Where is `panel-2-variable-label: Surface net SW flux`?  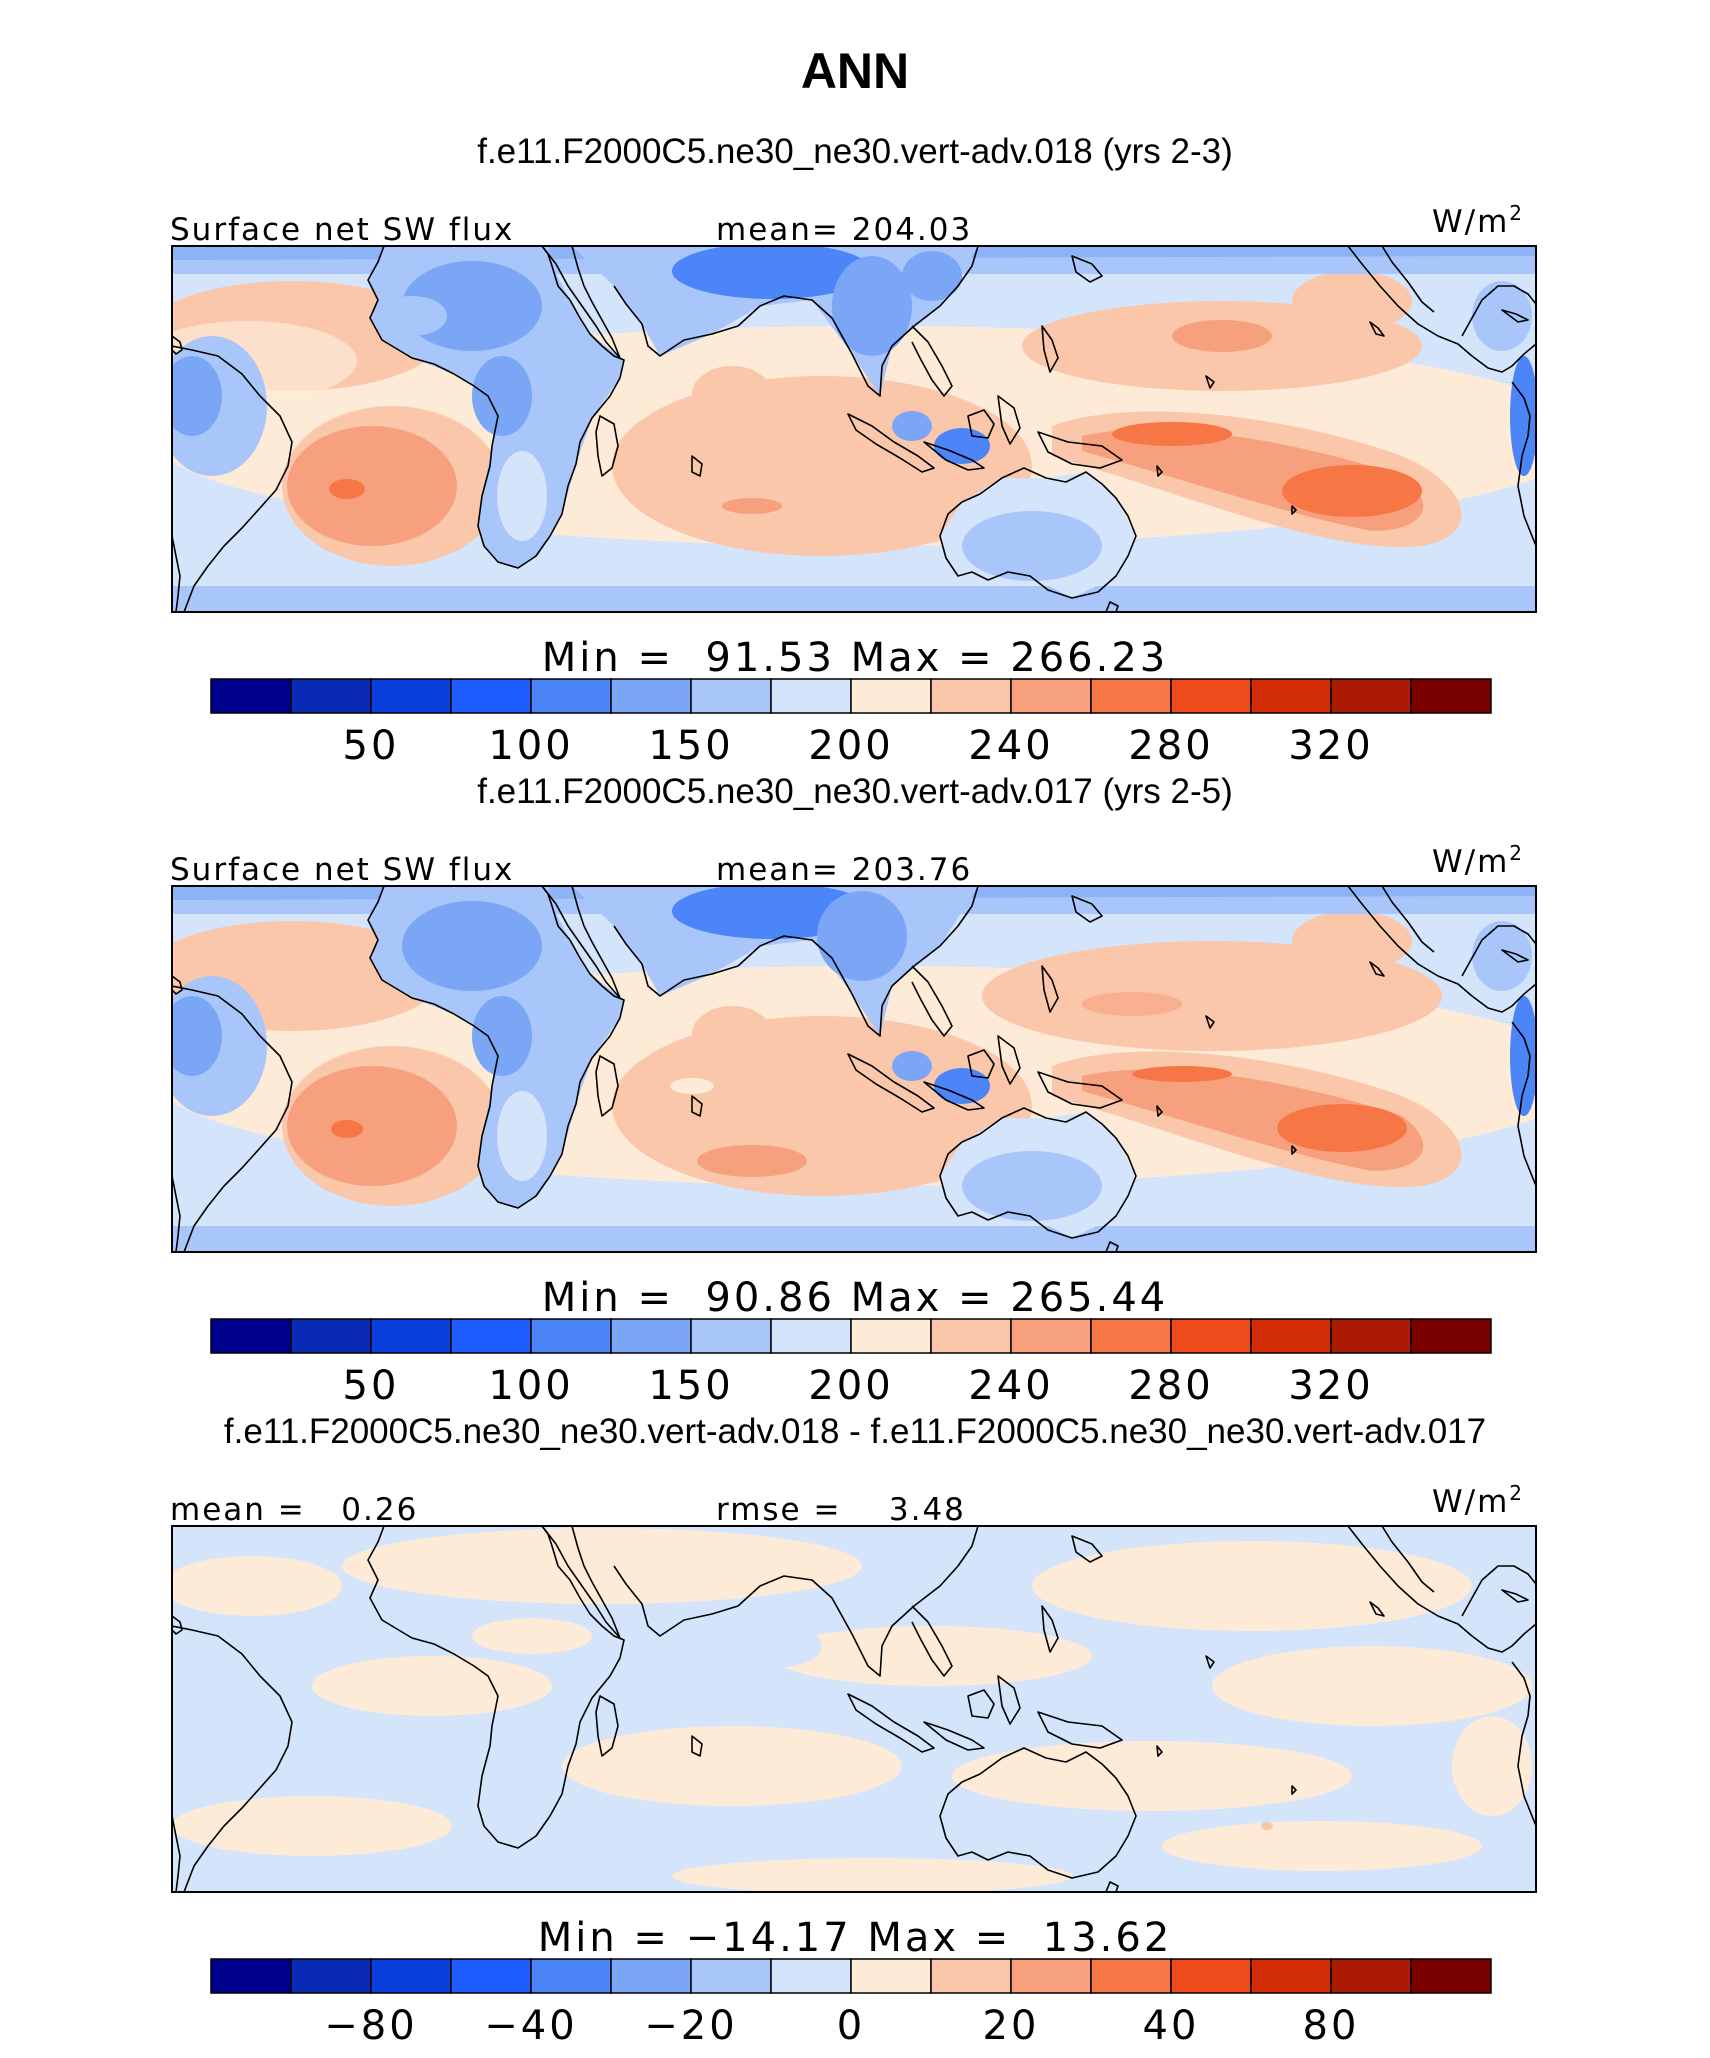 panel-2-variable-label: Surface net SW flux is located at coordinates (342, 870).